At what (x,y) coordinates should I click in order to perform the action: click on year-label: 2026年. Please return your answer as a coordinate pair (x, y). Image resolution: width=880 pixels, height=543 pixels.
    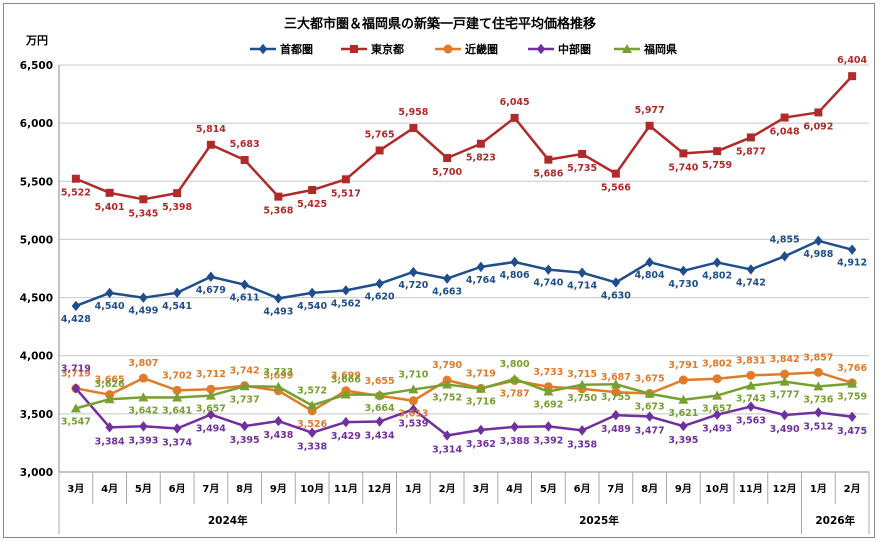
    Looking at the image, I should click on (835, 520).